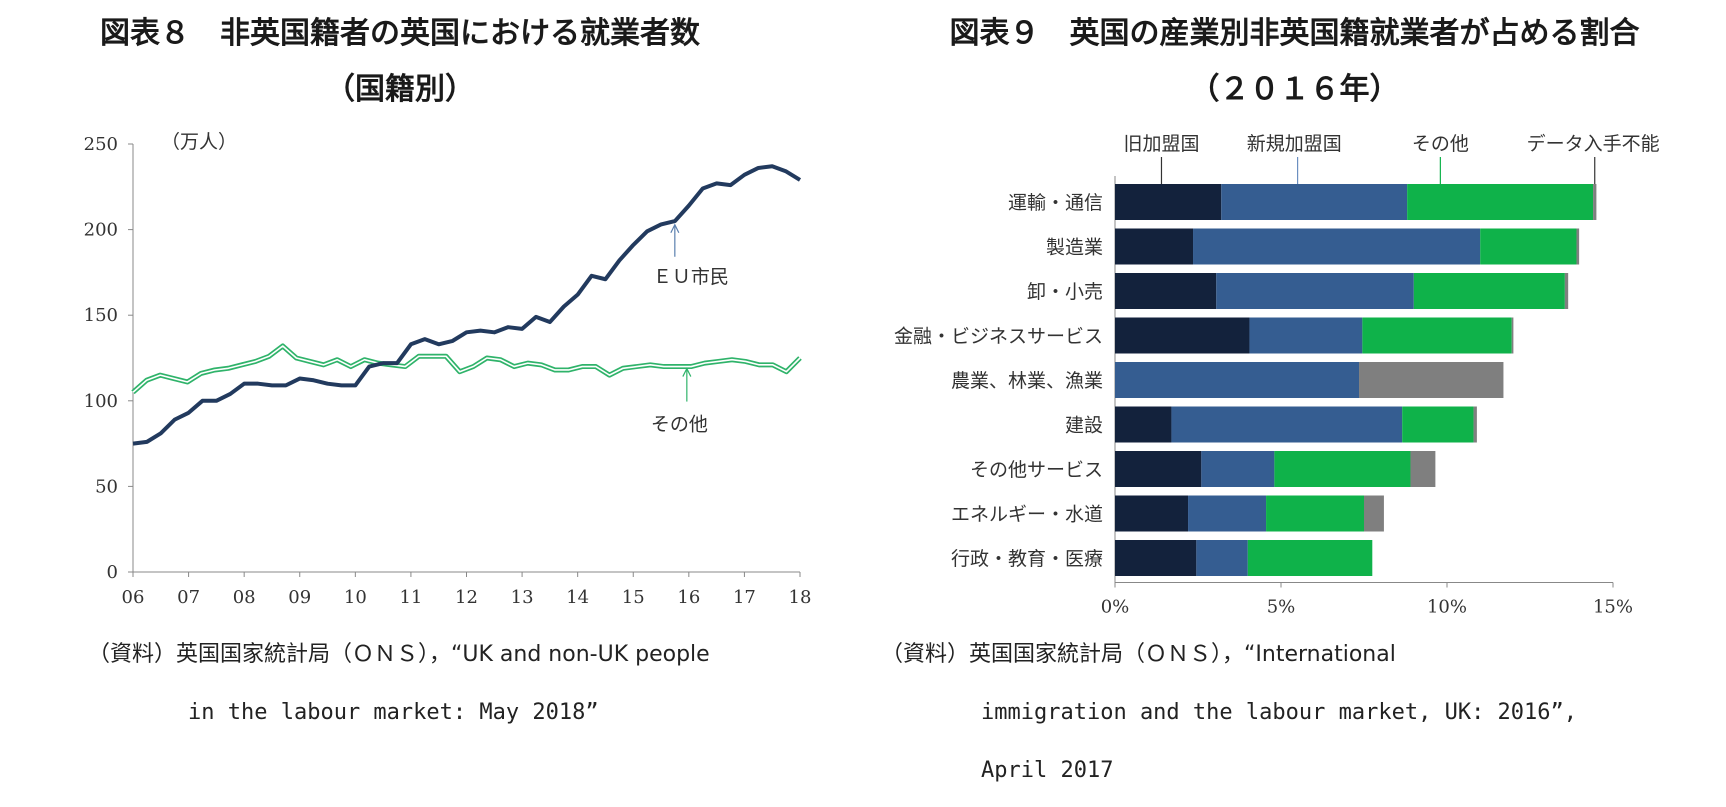 The height and width of the screenshot is (807, 1726). I want to click on series-line-other-inner, so click(466, 369).